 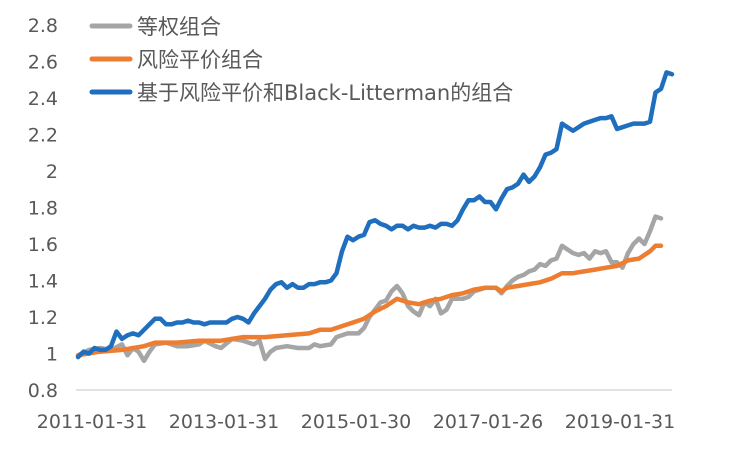 What do you see at coordinates (179, 27) in the screenshot?
I see `legend-label: 等权组合` at bounding box center [179, 27].